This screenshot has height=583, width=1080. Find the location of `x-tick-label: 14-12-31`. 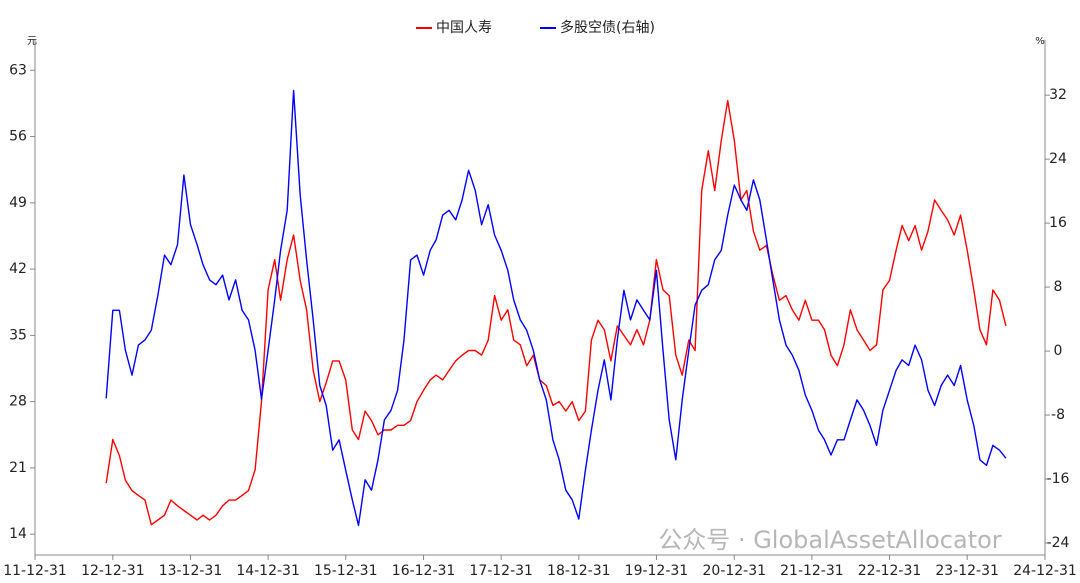

x-tick-label: 14-12-31 is located at coordinates (268, 571).